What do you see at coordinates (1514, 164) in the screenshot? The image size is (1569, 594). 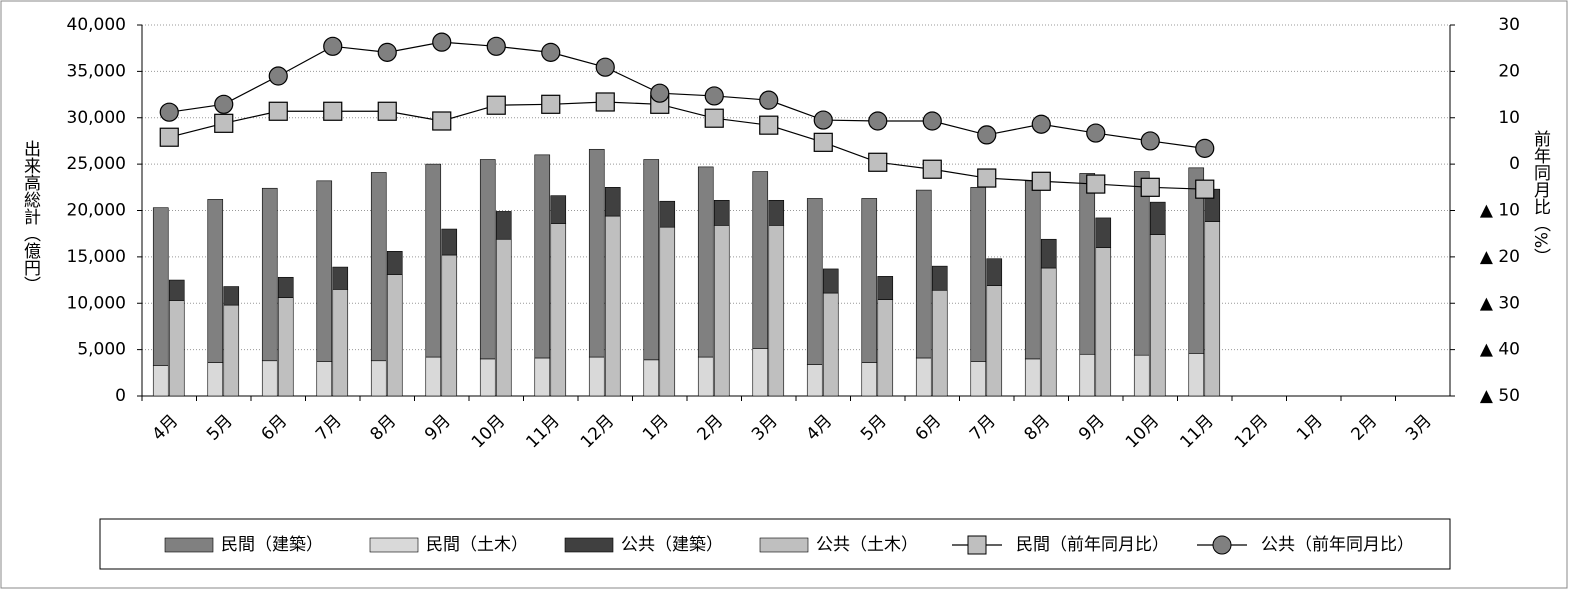 I see `y2-tick-label: 0` at bounding box center [1514, 164].